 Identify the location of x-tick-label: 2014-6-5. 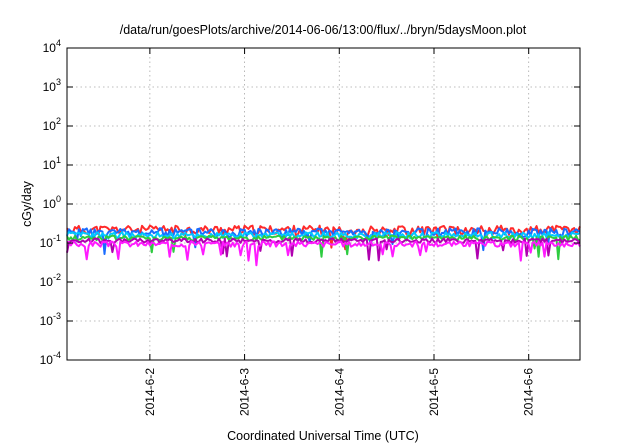
(434, 392).